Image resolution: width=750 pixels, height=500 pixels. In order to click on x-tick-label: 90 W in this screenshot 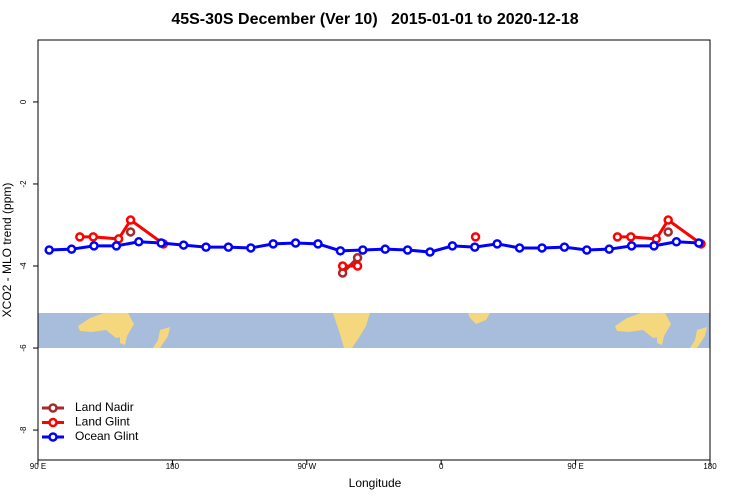, I will do `click(306, 466)`.